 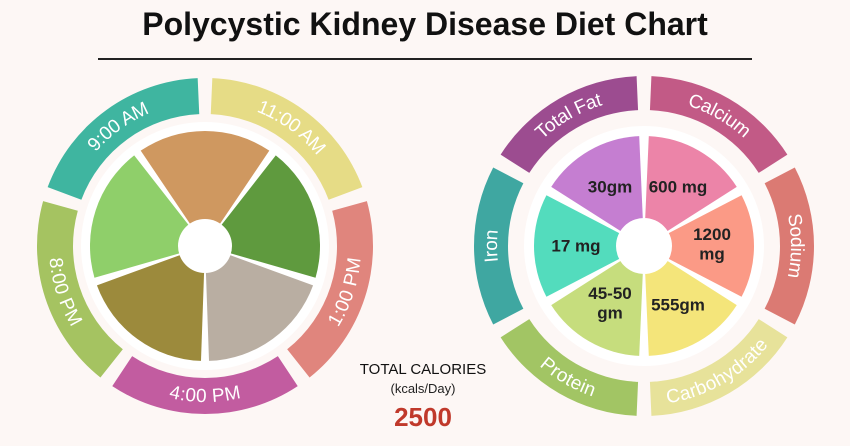 I want to click on meal-segment-1-00-pm, so click(x=330, y=289).